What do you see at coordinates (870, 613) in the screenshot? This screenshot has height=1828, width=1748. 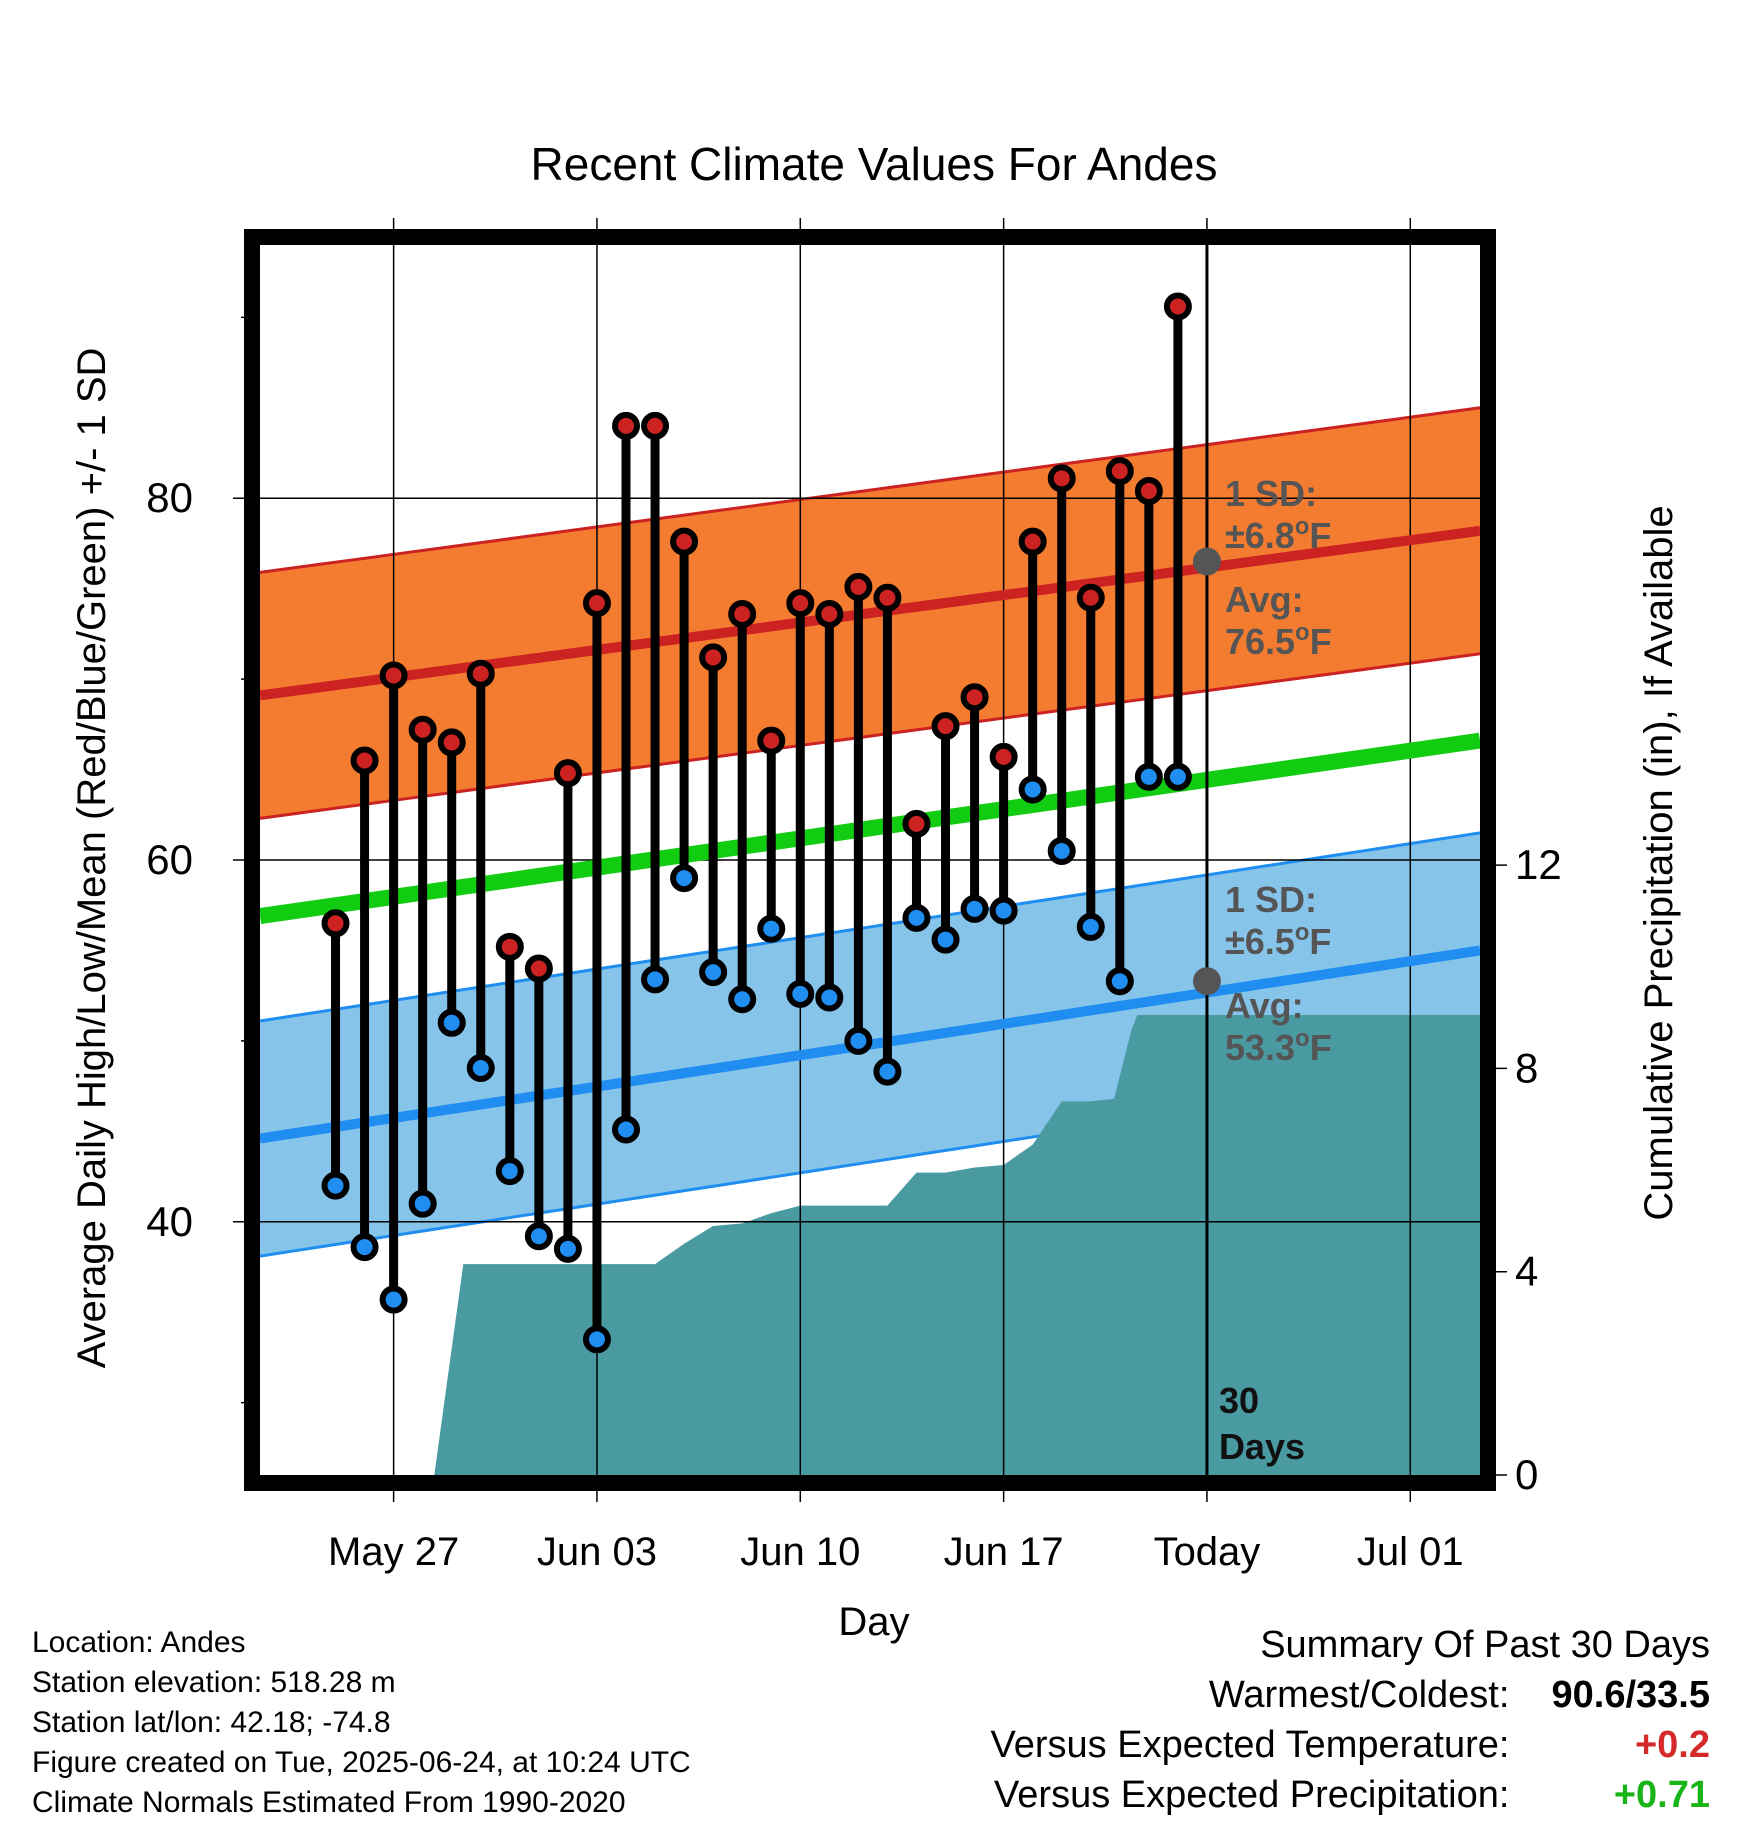 I see `normal-high-line` at bounding box center [870, 613].